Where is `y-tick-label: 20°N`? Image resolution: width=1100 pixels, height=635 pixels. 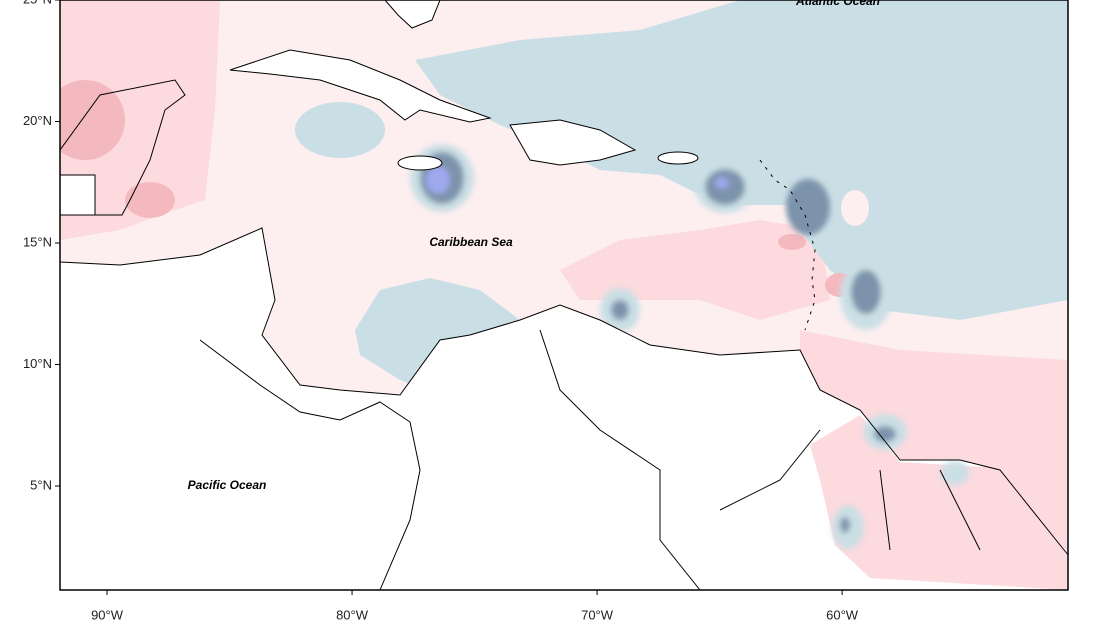 y-tick-label: 20°N is located at coordinates (37, 120).